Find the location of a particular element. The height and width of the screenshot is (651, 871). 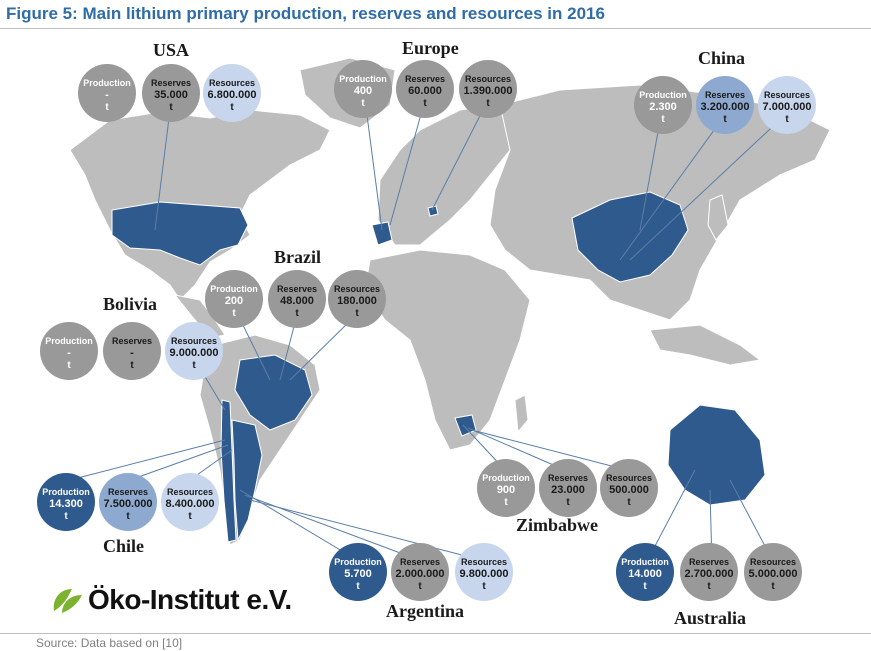

zimbabwe-production-circle: Production 900 t is located at coordinates (506, 488).